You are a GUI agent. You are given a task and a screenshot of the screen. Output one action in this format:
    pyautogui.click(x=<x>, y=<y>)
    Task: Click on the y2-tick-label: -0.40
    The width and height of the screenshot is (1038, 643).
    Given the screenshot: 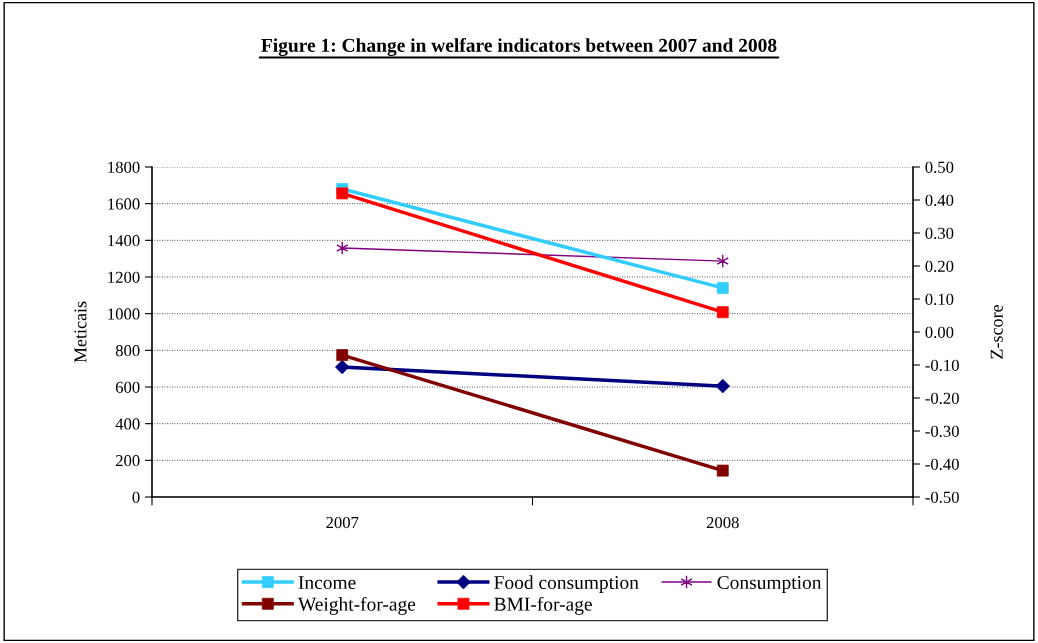 What is the action you would take?
    pyautogui.click(x=942, y=464)
    